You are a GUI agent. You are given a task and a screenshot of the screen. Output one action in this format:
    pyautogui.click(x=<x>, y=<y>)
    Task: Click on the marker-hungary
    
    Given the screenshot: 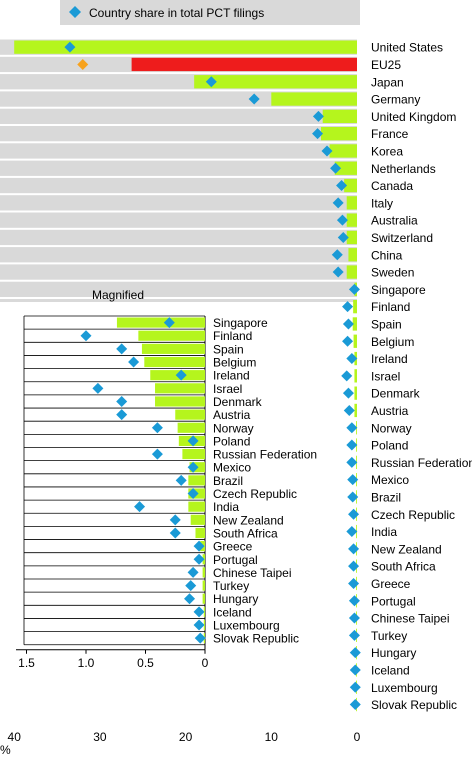 What is the action you would take?
    pyautogui.click(x=355, y=653)
    